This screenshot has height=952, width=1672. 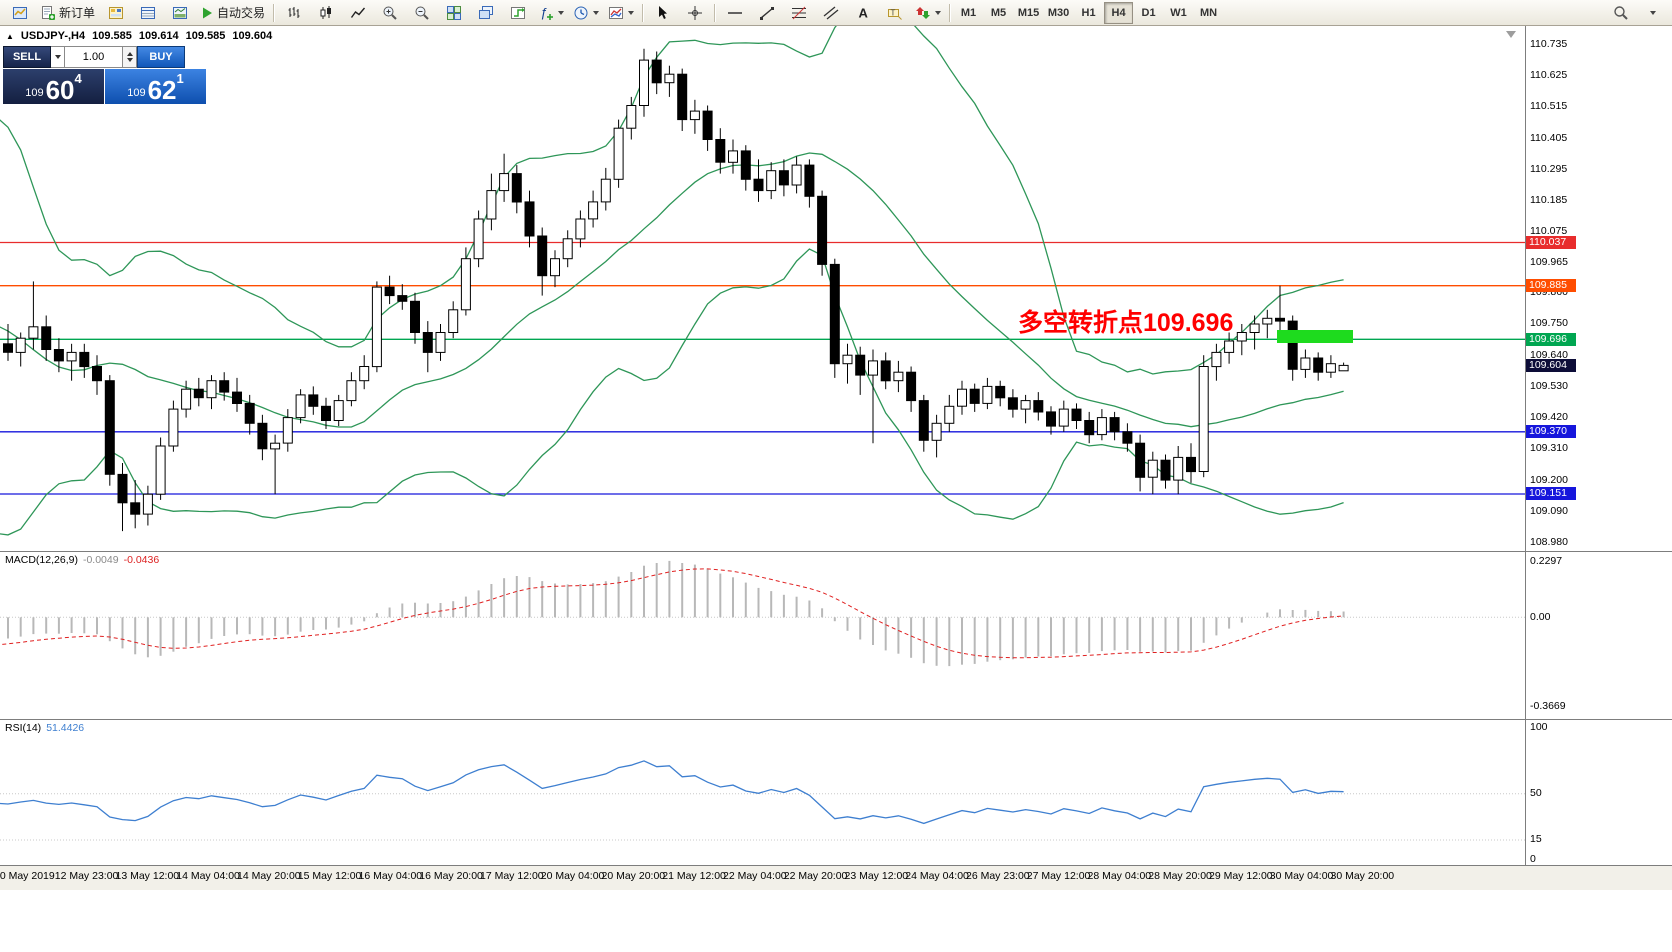 What do you see at coordinates (27, 57) in the screenshot?
I see `sell-button: SELL` at bounding box center [27, 57].